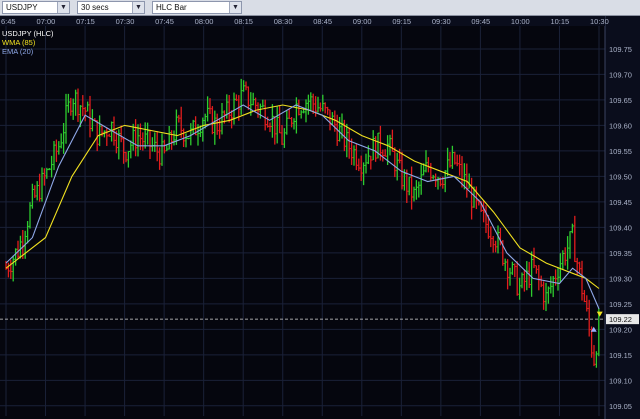 This screenshot has width=640, height=419. What do you see at coordinates (480, 21) in the screenshot?
I see `time-tick-label: 09:45` at bounding box center [480, 21].